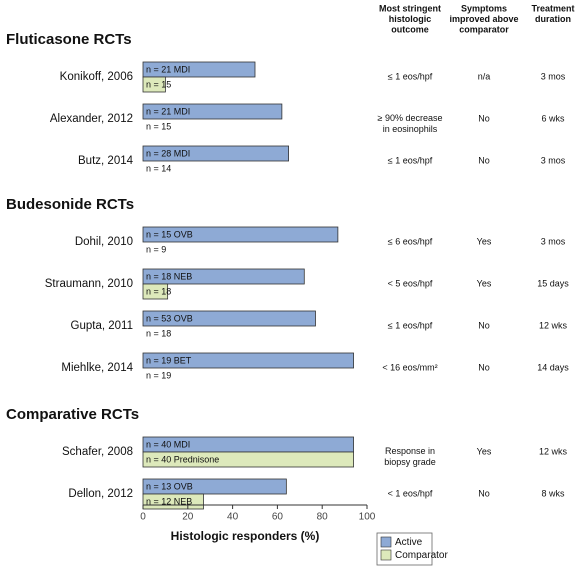 The height and width of the screenshot is (571, 585). I want to click on column-header: outcome, so click(410, 29).